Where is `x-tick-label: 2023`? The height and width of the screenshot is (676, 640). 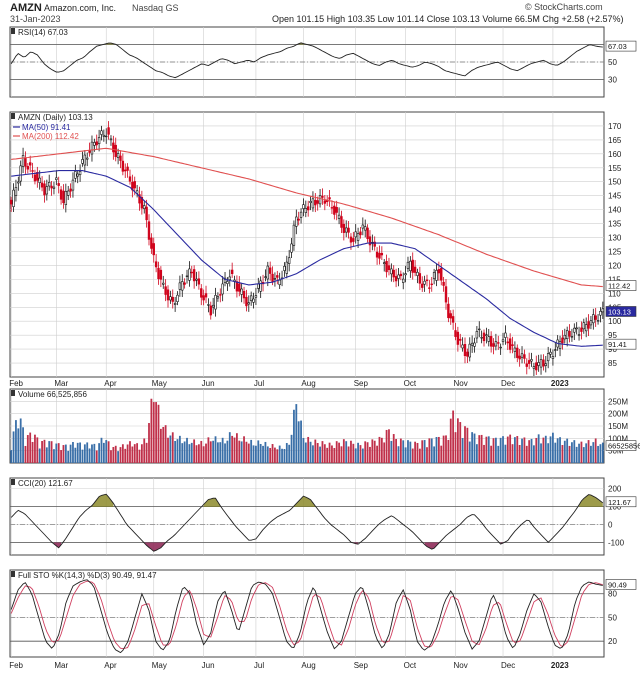
x-tick-label: 2023 is located at coordinates (560, 665).